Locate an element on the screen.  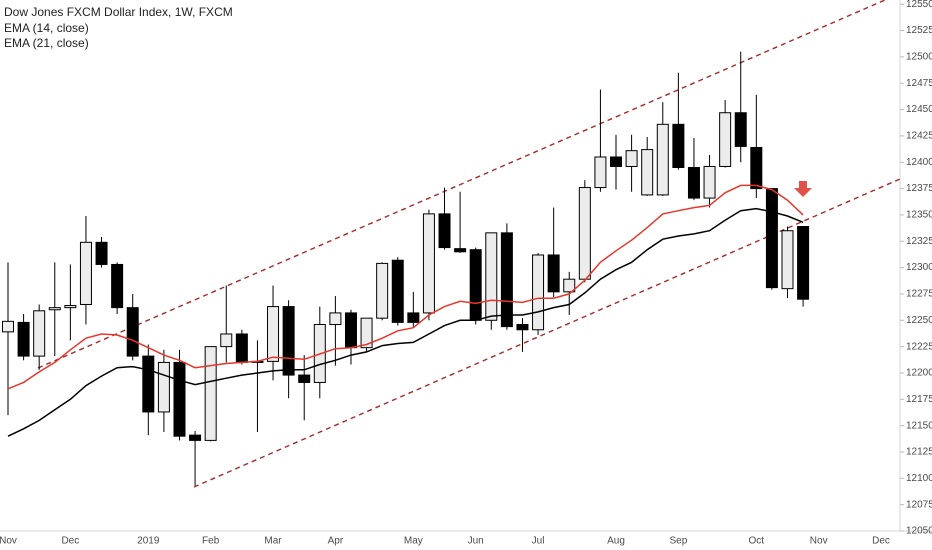
y-tick-label: 12250 is located at coordinates (919, 320).